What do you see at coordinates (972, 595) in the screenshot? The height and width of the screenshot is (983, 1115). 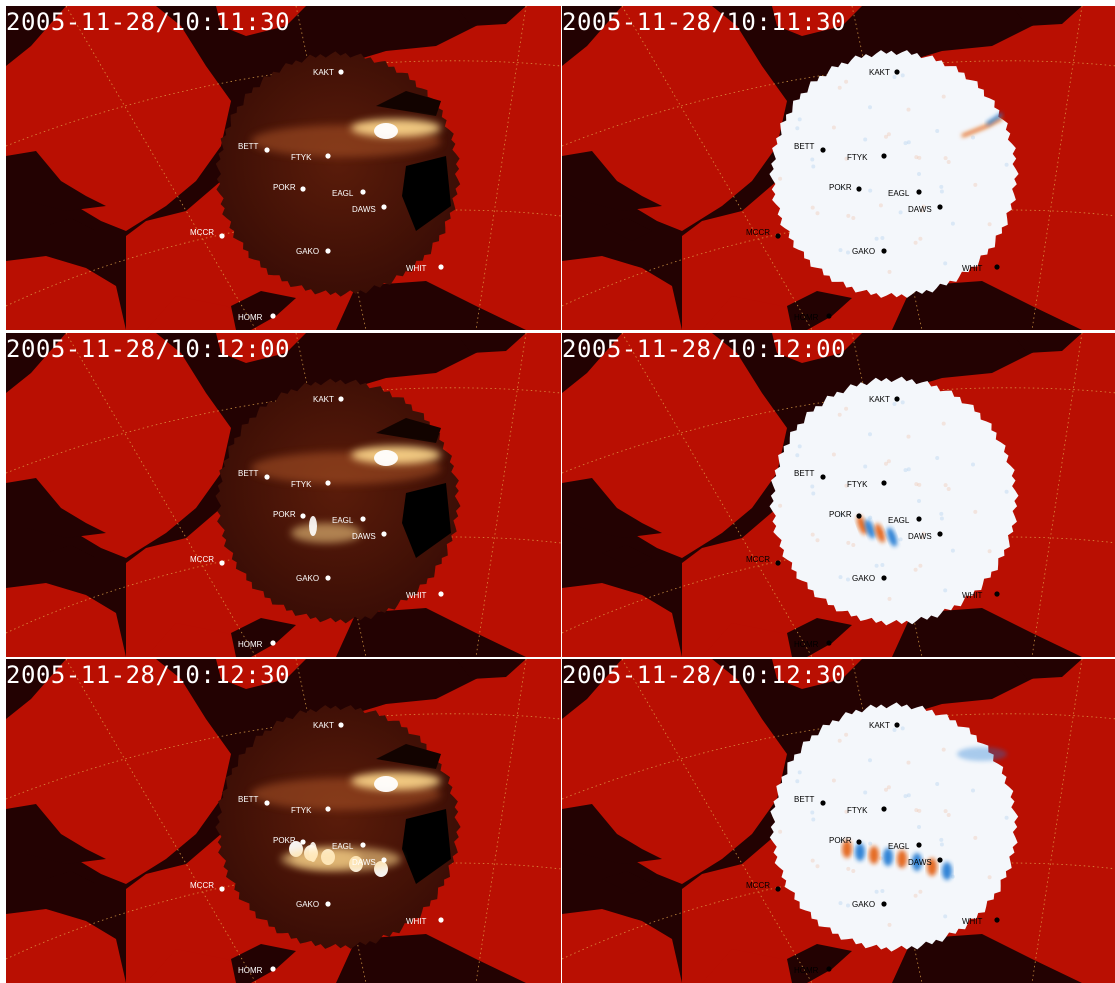 I see `station-label: WHIT` at bounding box center [972, 595].